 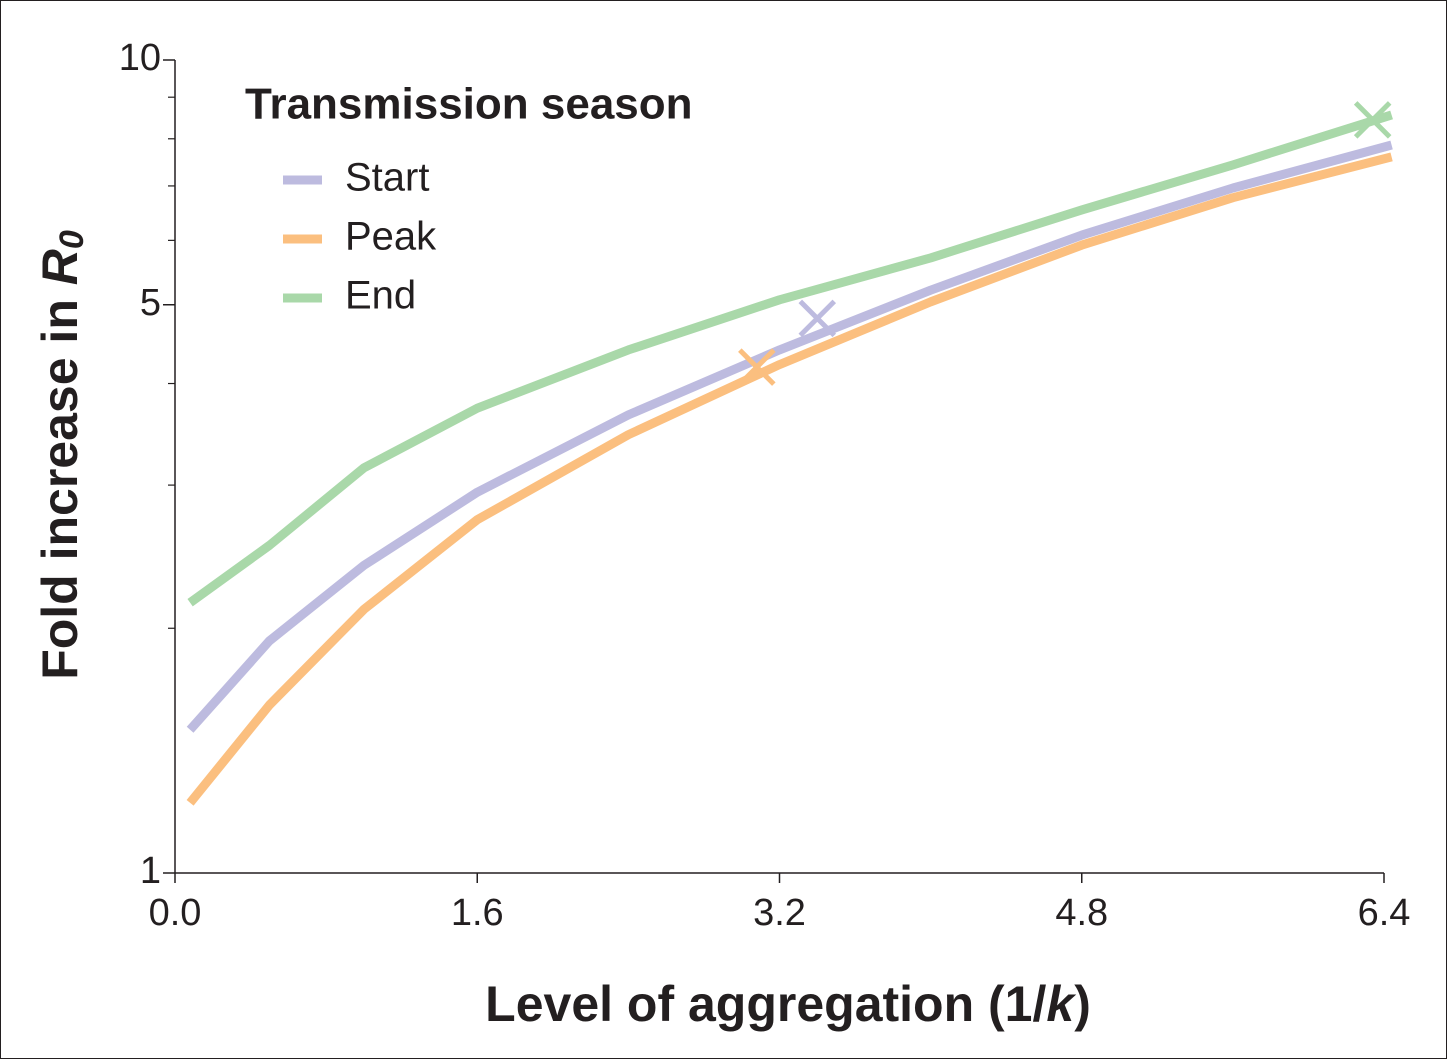 What do you see at coordinates (72, 239) in the screenshot?
I see `y-label-sub: 0` at bounding box center [72, 239].